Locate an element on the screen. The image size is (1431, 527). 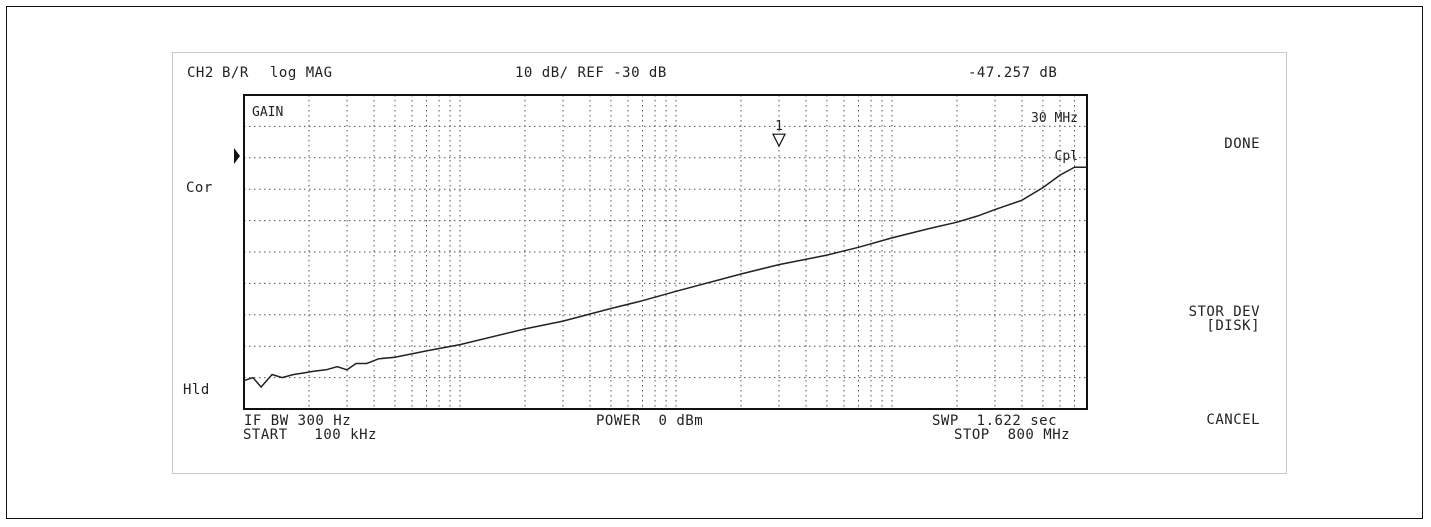
ref-level-pointer is located at coordinates (237, 156).